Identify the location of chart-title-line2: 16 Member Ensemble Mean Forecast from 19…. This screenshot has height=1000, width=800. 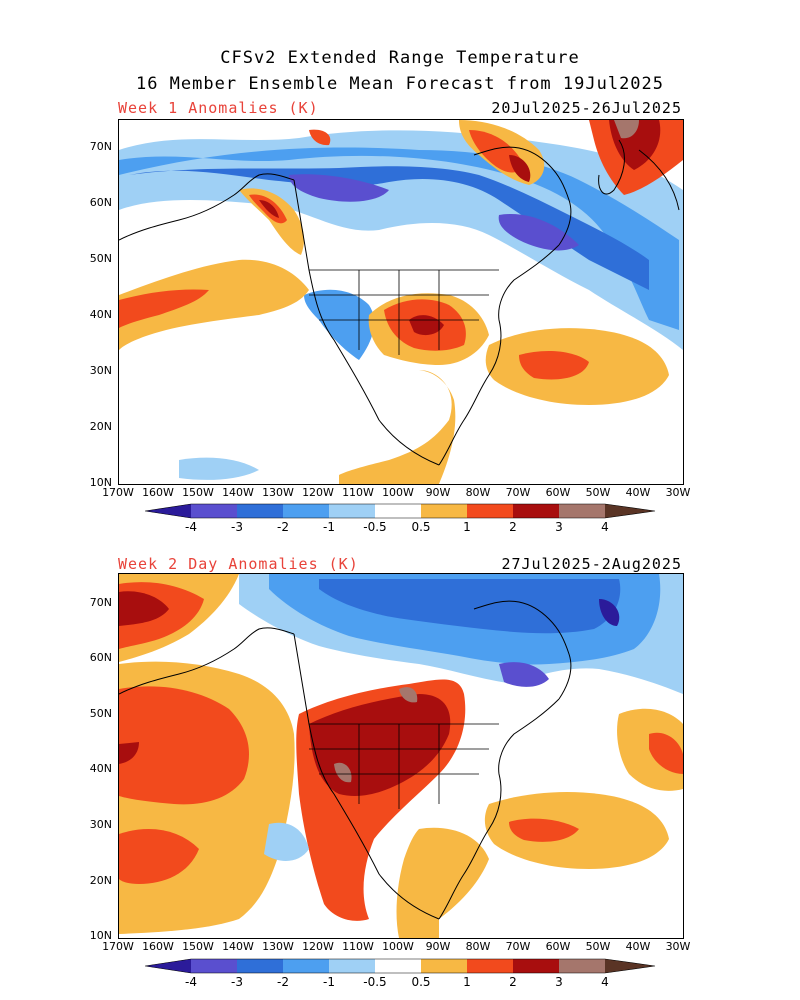
(400, 84).